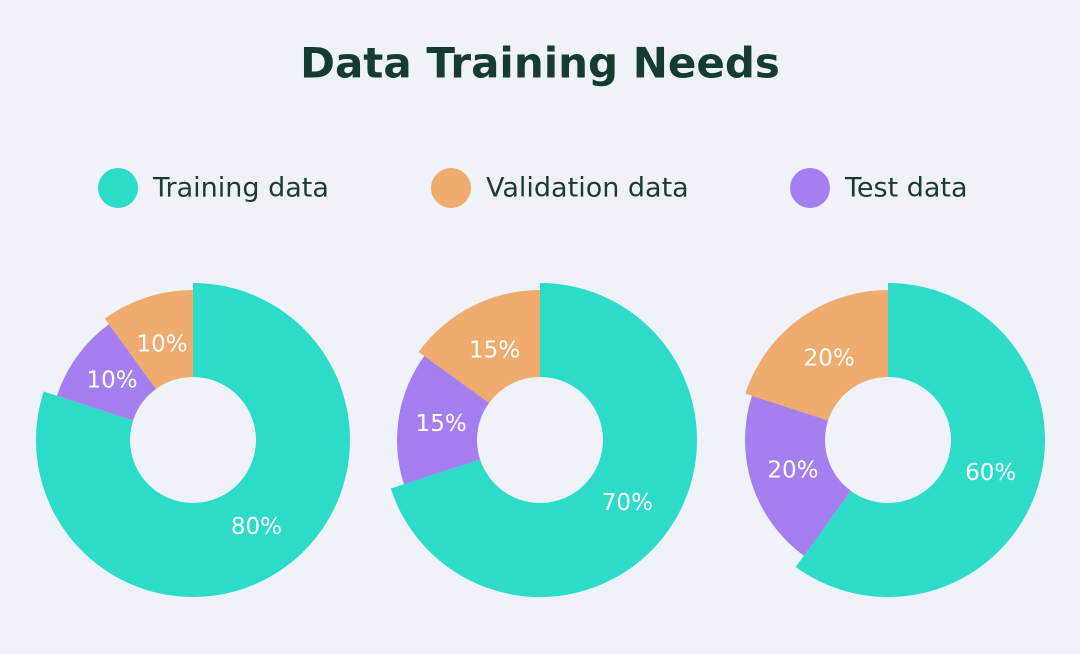  What do you see at coordinates (540, 63) in the screenshot?
I see `chart-title: Data Training Needs` at bounding box center [540, 63].